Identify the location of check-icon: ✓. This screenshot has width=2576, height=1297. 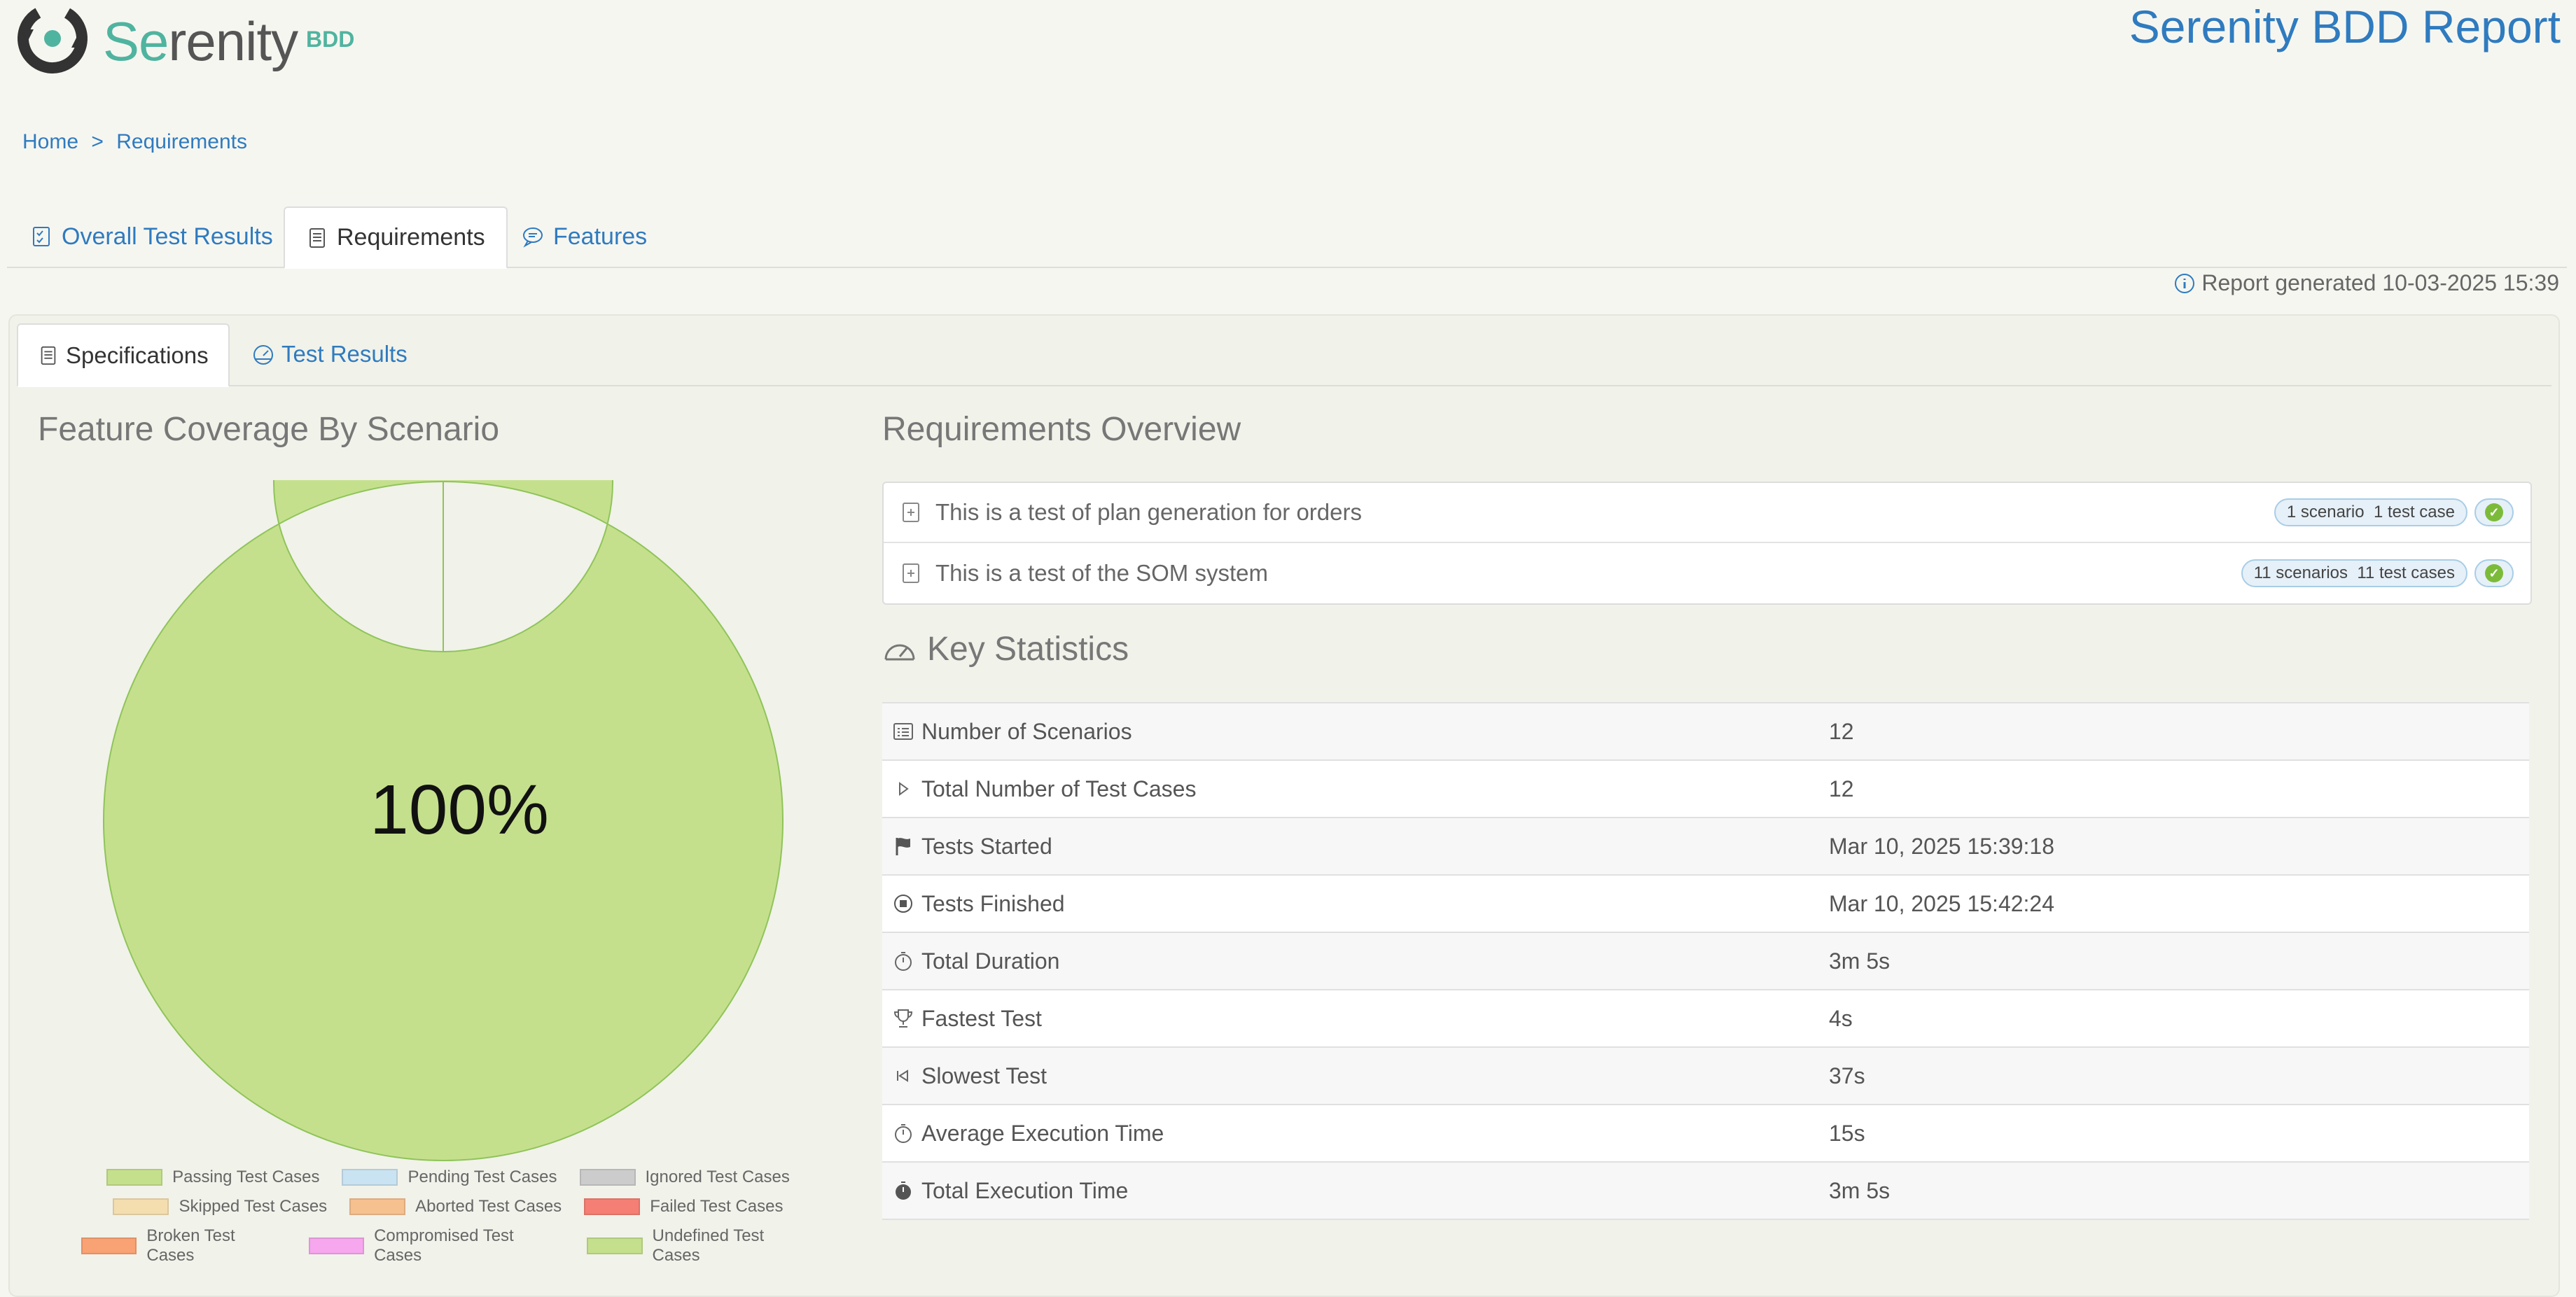
(2494, 512).